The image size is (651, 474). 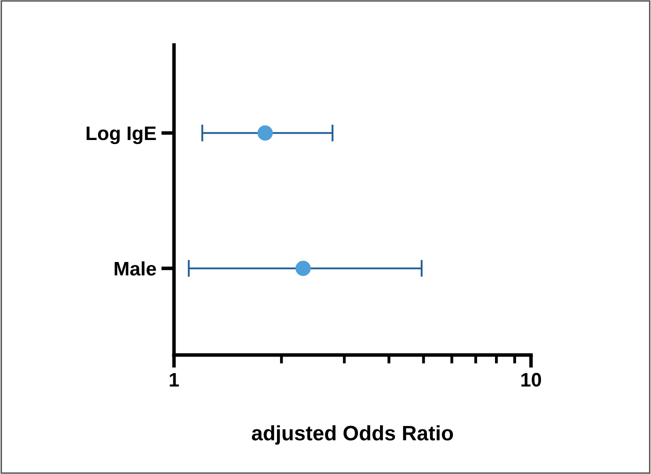 What do you see at coordinates (121, 135) in the screenshot?
I see `y-tick-label: Log IgE` at bounding box center [121, 135].